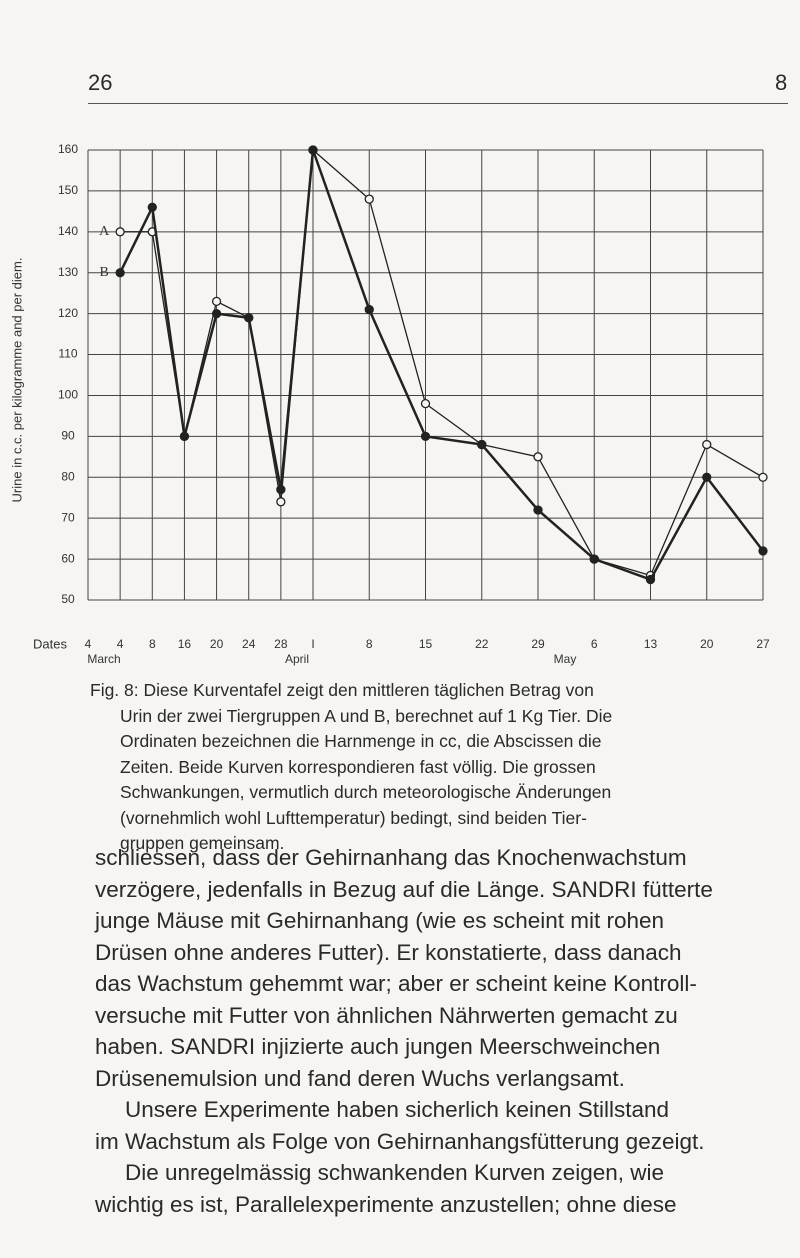 This screenshot has width=800, height=1258. What do you see at coordinates (312, 644) in the screenshot?
I see `x-tick-label: I` at bounding box center [312, 644].